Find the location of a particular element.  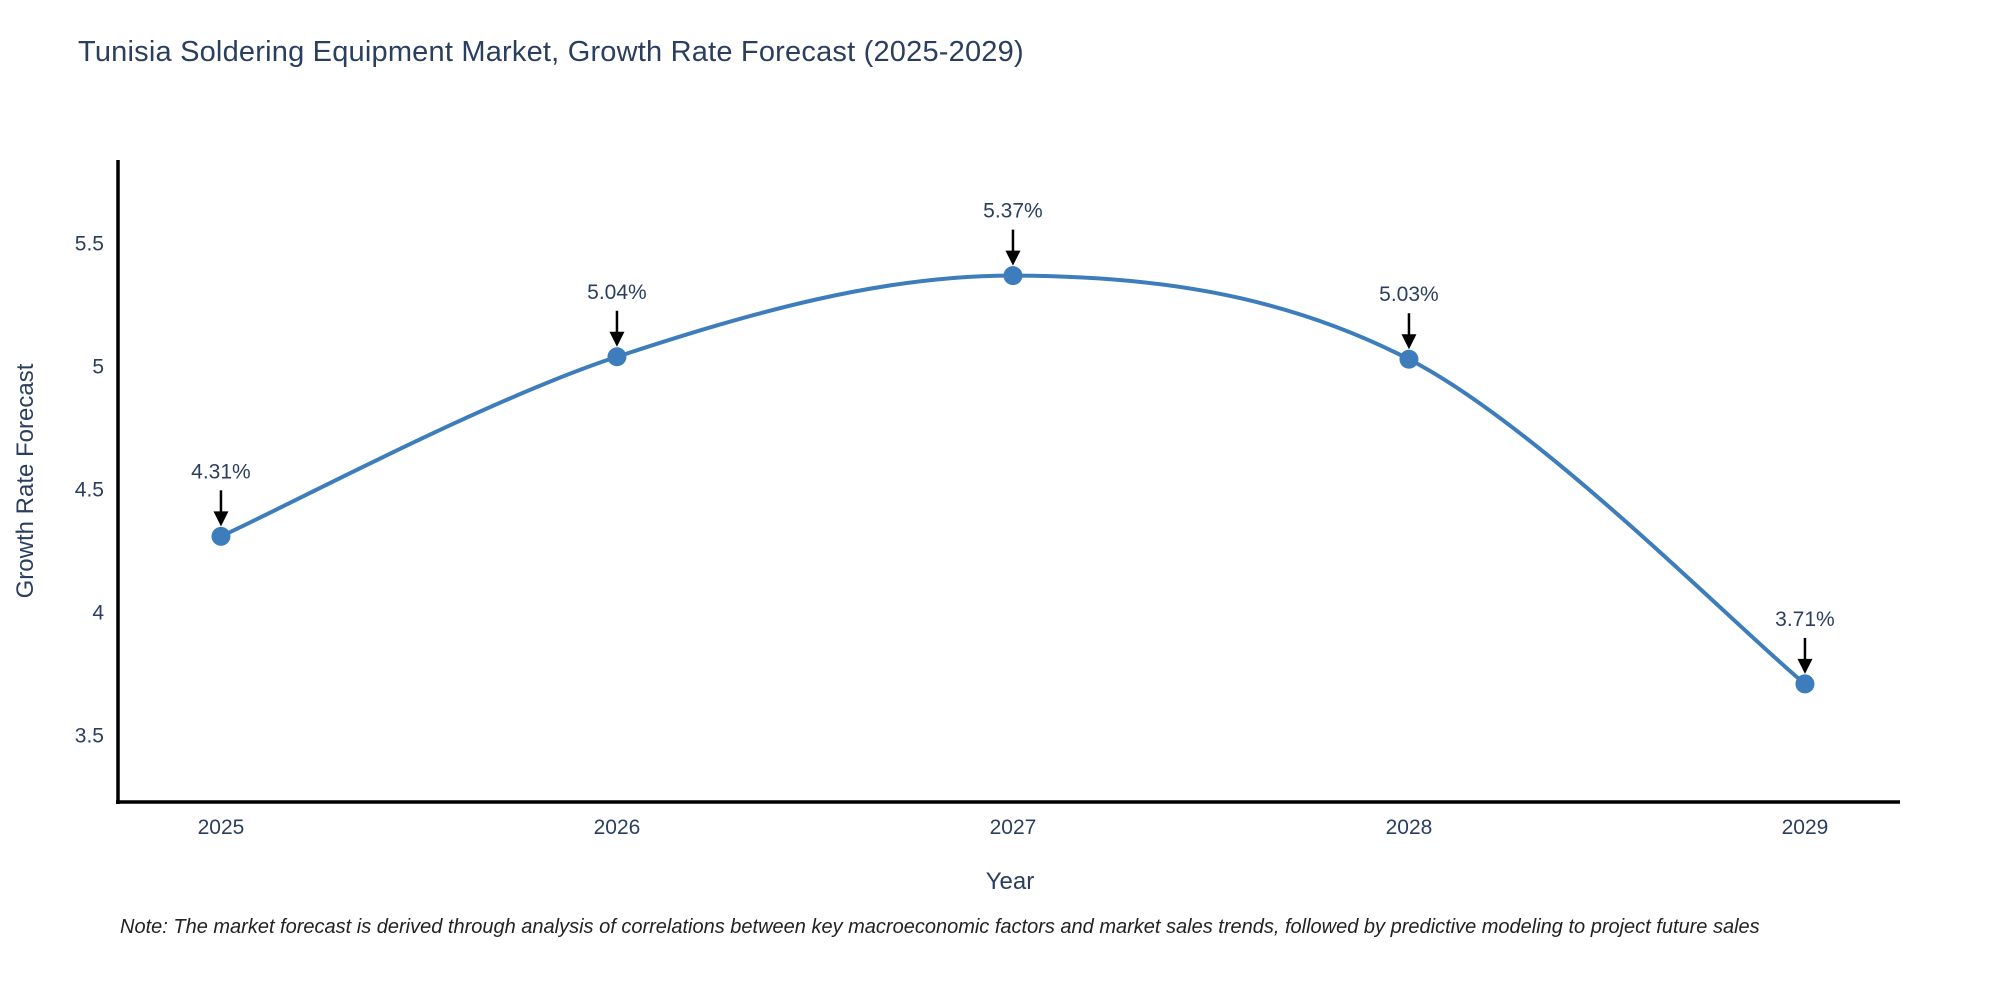

data-label: 4.31% is located at coordinates (221, 471).